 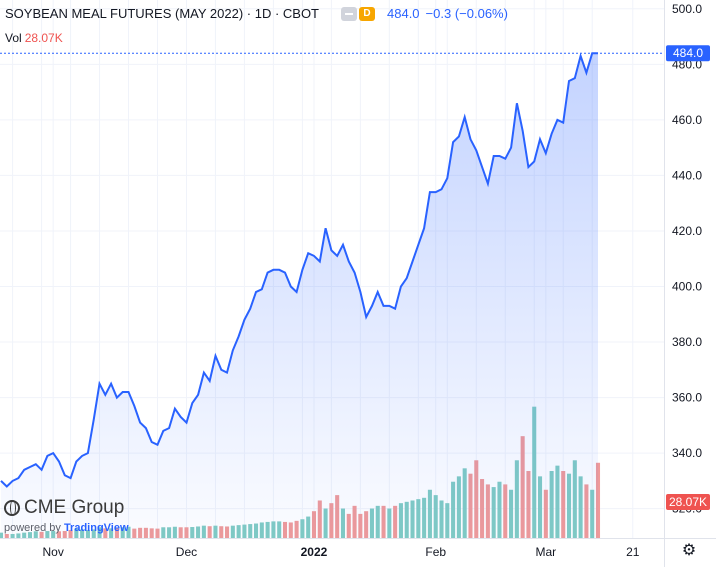 What do you see at coordinates (186, 552) in the screenshot?
I see `x-tick-label: Dec` at bounding box center [186, 552].